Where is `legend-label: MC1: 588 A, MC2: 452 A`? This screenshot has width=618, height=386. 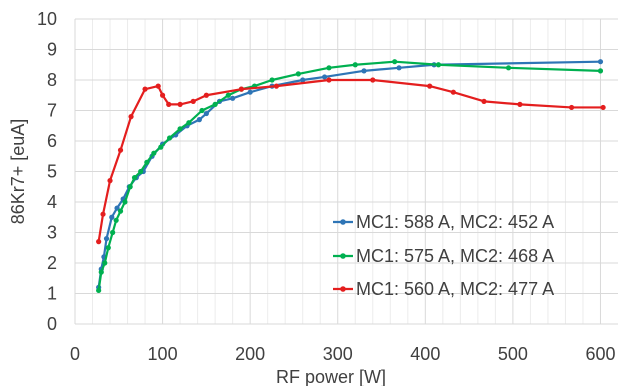
legend-label: MC1: 588 A, MC2: 452 A is located at coordinates (455, 222).